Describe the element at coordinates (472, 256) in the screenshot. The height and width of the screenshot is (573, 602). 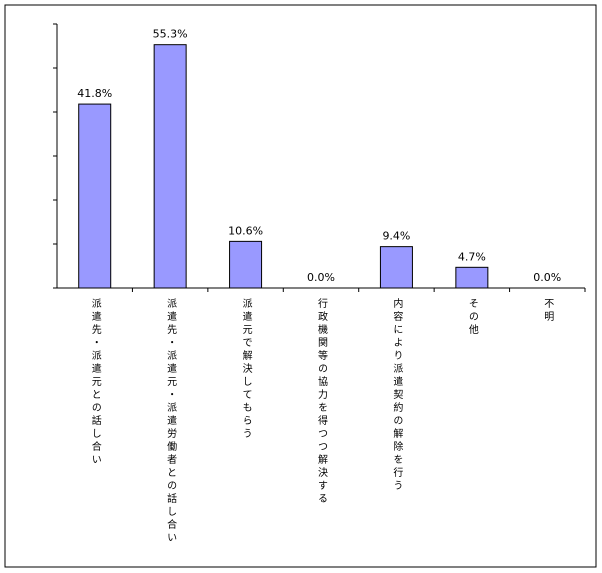
I see `value-label: 4.7%` at that location.